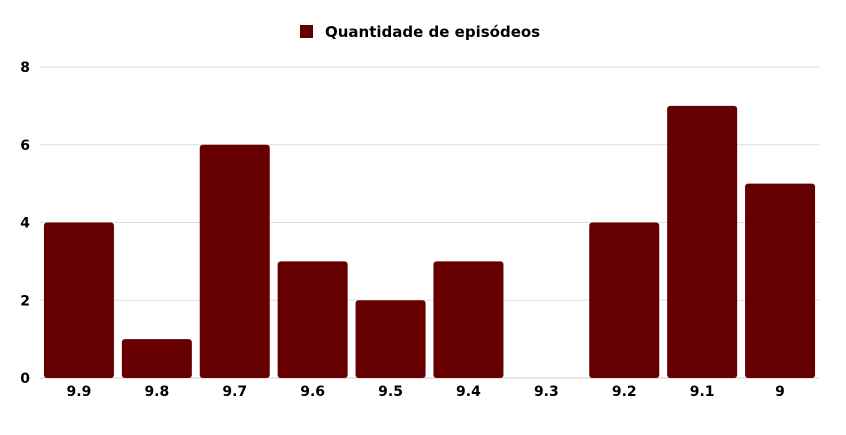 The width and height of the screenshot is (846, 435). Describe the element at coordinates (390, 392) in the screenshot. I see `x-tick-label: 9.5` at that location.